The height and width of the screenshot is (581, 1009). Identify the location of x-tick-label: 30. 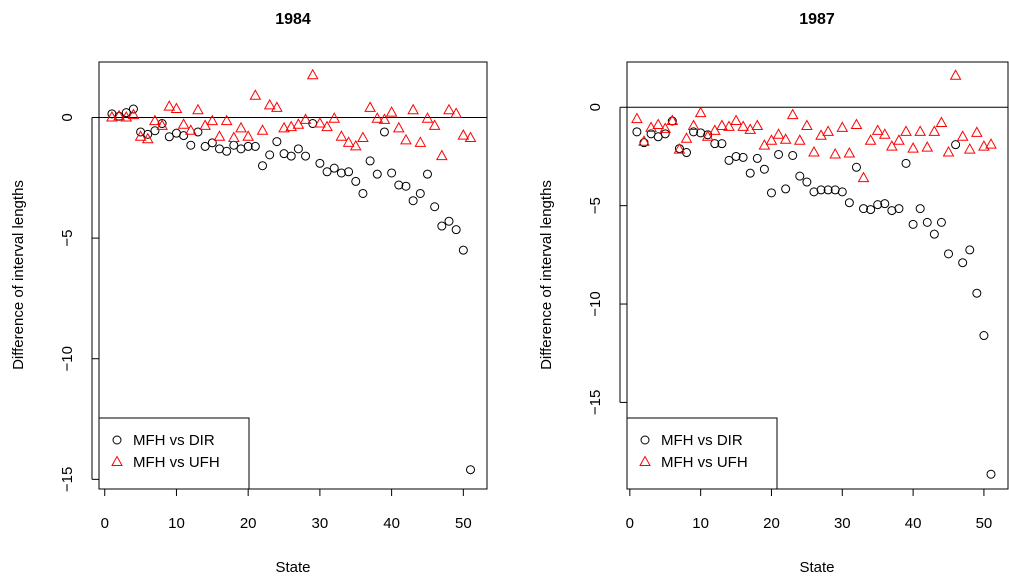
(320, 523).